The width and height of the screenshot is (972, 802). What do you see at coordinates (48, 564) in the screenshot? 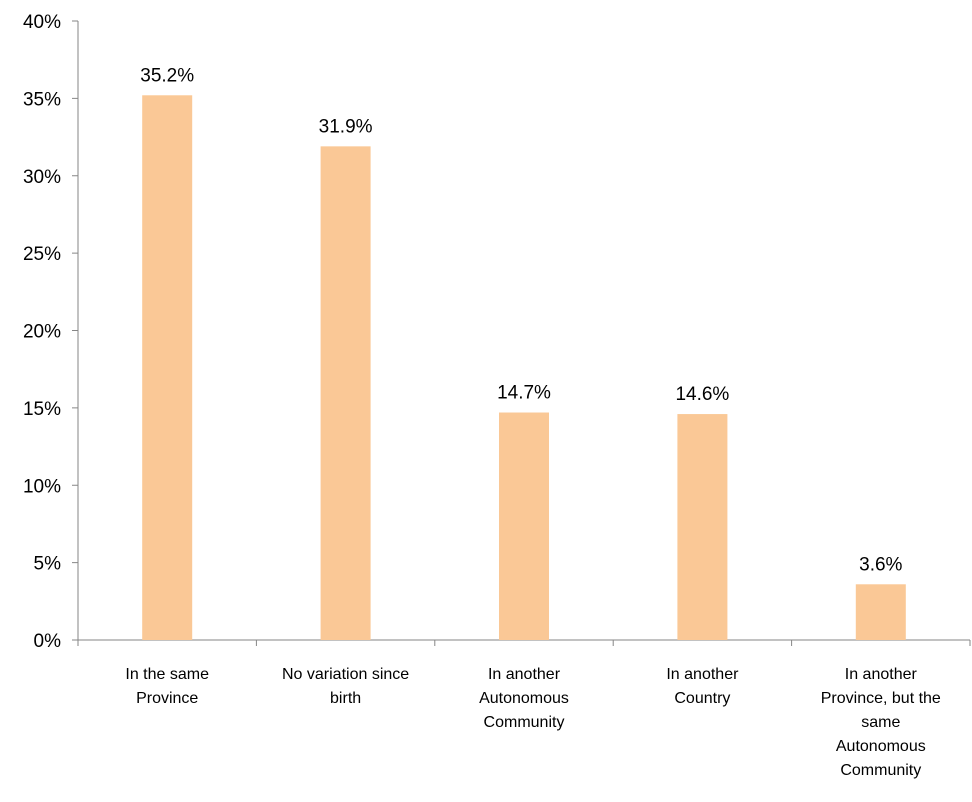
I see `y-tick-label: 5%` at bounding box center [48, 564].